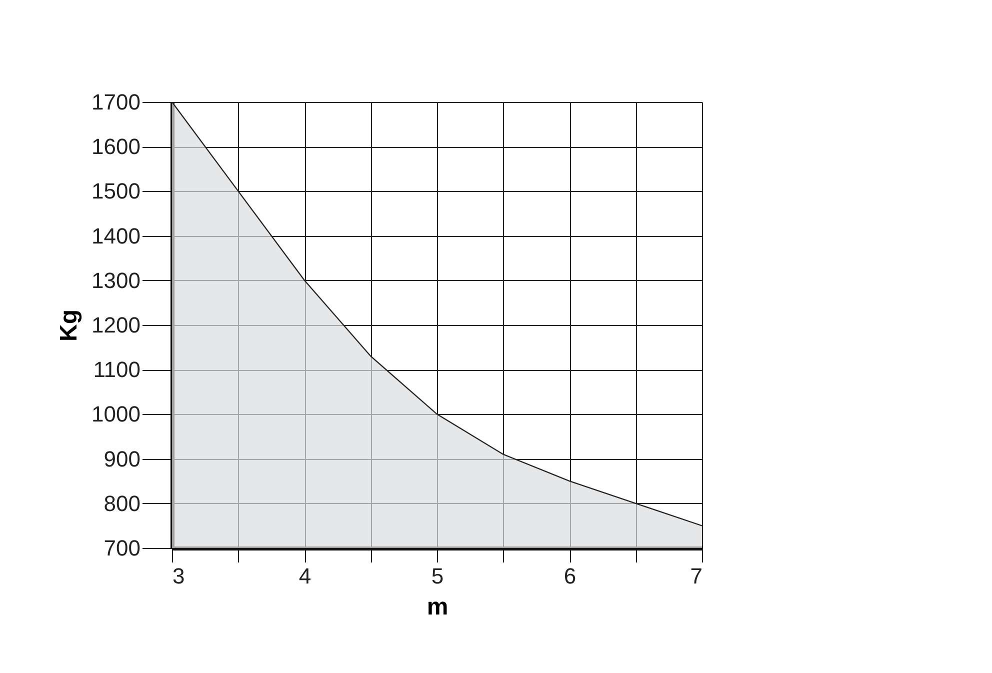  Describe the element at coordinates (570, 576) in the screenshot. I see `x-tick-label: 6` at that location.